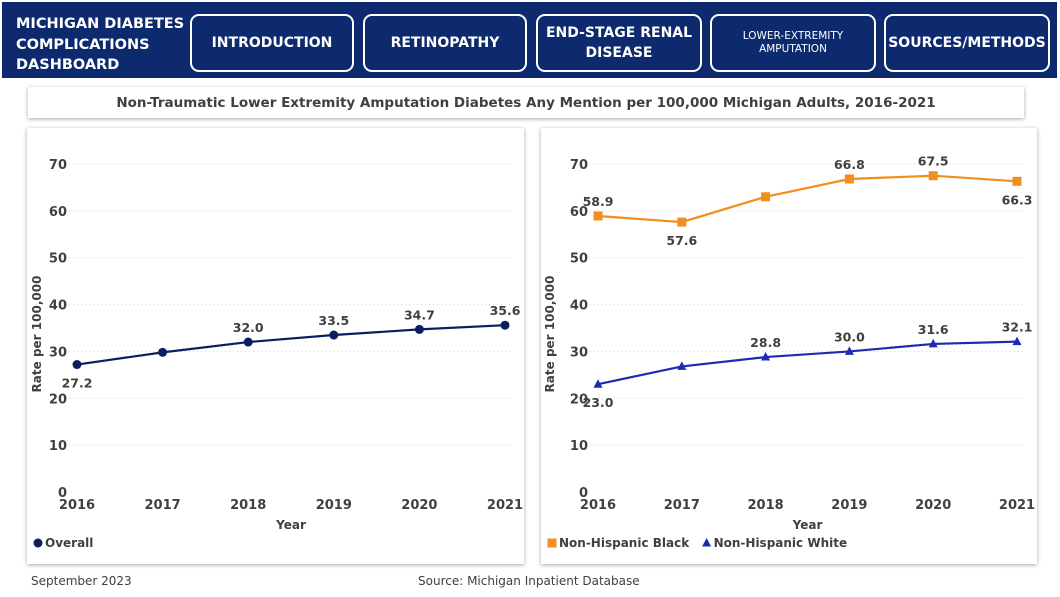 The width and height of the screenshot is (1060, 597). I want to click on footer-source: Source: Michigan Inpatient Database, so click(529, 581).